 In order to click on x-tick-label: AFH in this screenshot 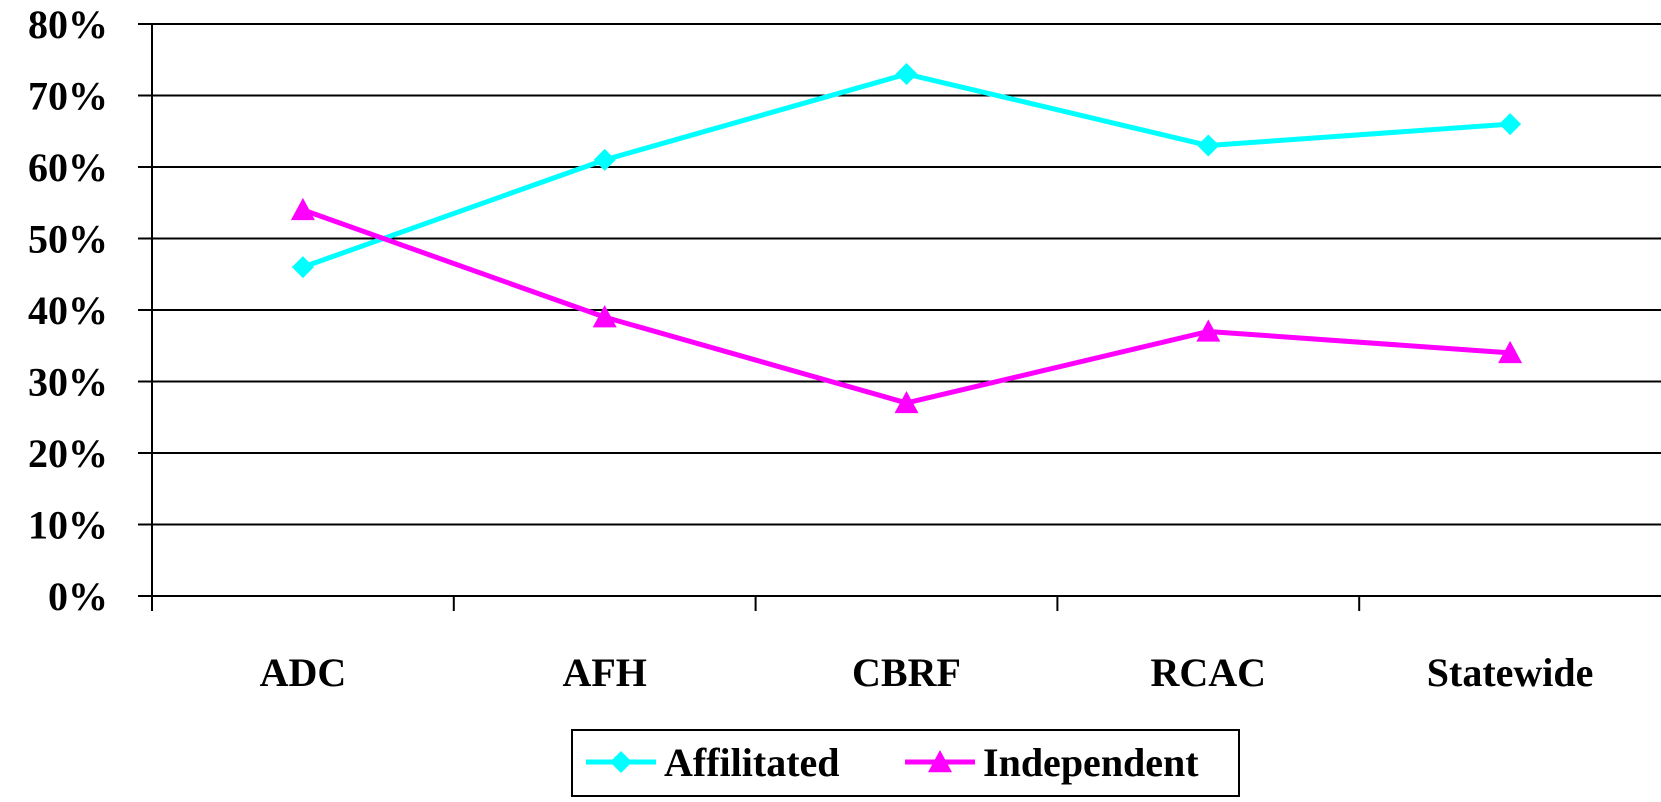, I will do `click(604, 672)`.